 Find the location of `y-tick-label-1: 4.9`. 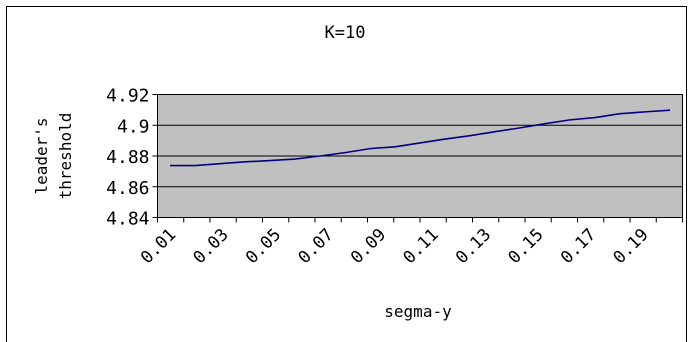

y-tick-label-1: 4.9 is located at coordinates (133, 126).